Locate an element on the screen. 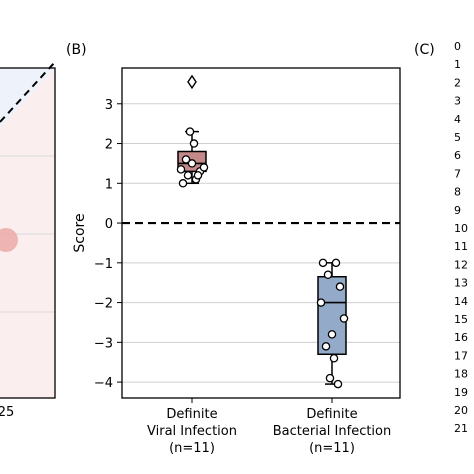  panel-a-diagonal is located at coordinates (28, 92).